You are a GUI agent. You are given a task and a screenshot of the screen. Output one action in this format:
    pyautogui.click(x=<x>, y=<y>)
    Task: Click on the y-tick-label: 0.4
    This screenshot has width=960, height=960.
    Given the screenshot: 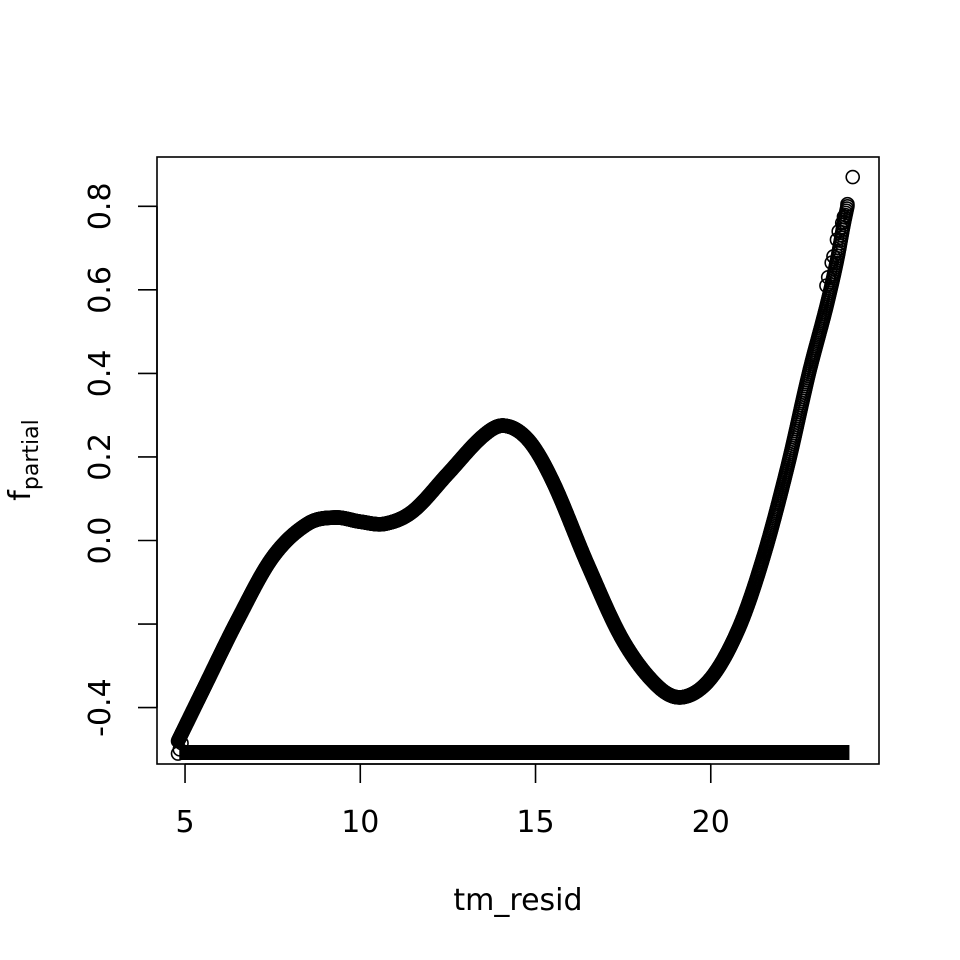 What is the action you would take?
    pyautogui.click(x=100, y=374)
    